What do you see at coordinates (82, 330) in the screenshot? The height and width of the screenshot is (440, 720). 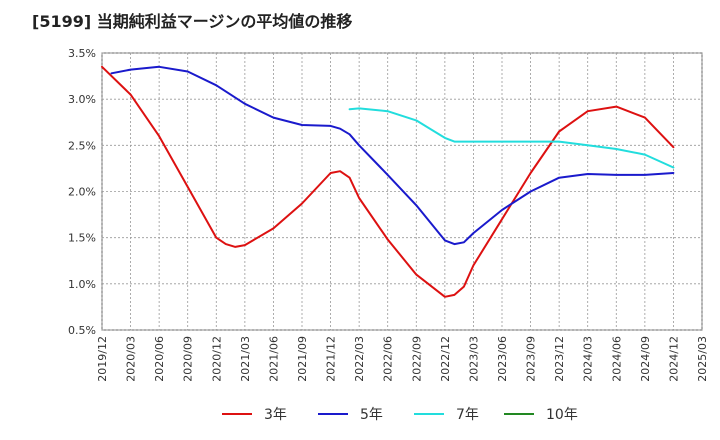 I see `y-tick-label: 0.5%` at bounding box center [82, 330].